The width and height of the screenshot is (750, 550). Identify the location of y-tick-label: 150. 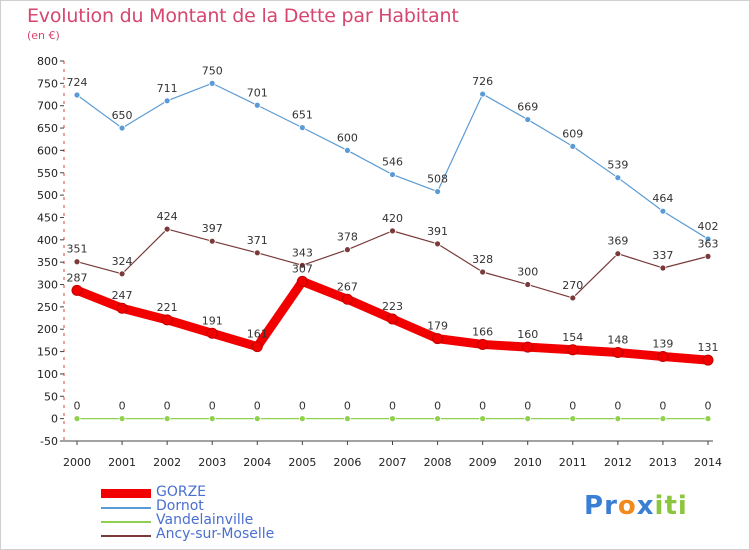
(47, 352).